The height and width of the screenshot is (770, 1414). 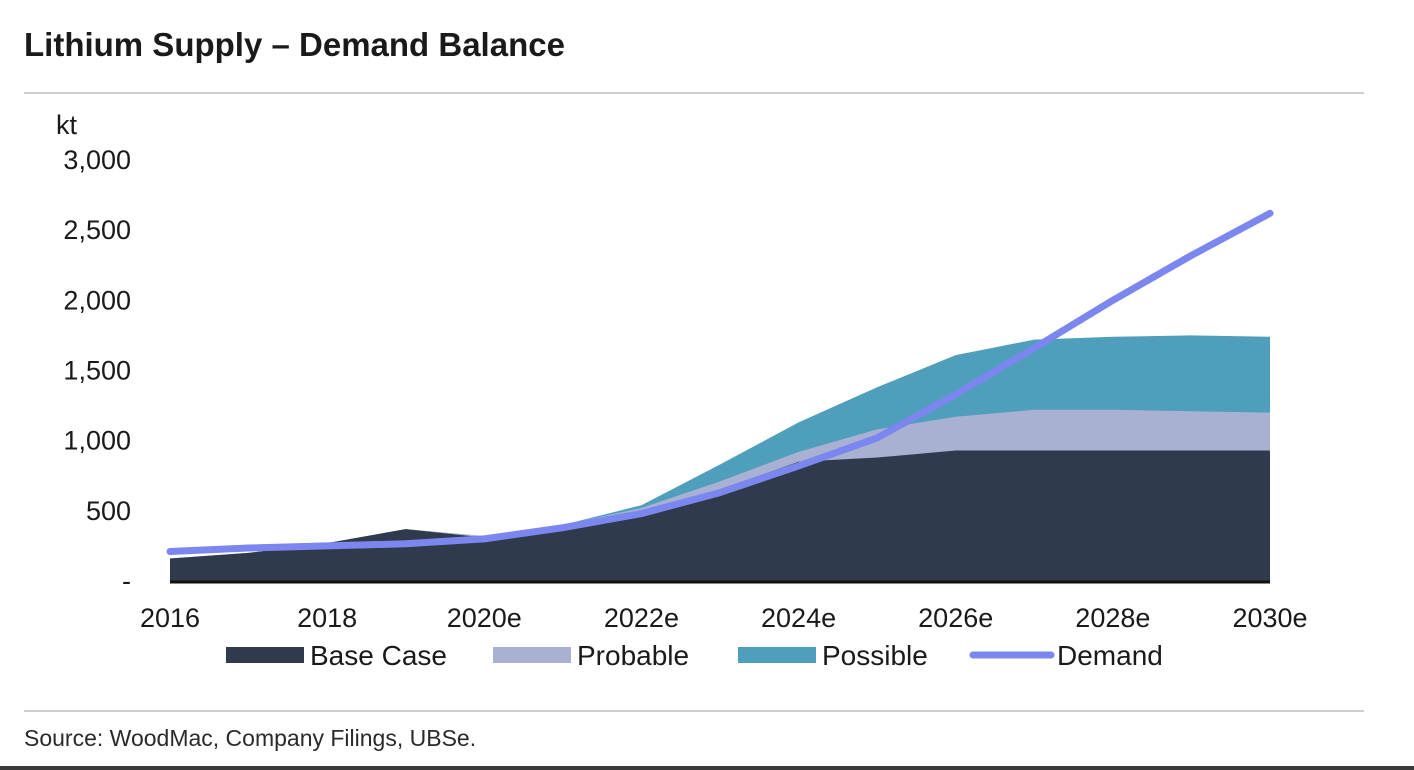 I want to click on x-tick-label: 2020e, so click(x=484, y=618).